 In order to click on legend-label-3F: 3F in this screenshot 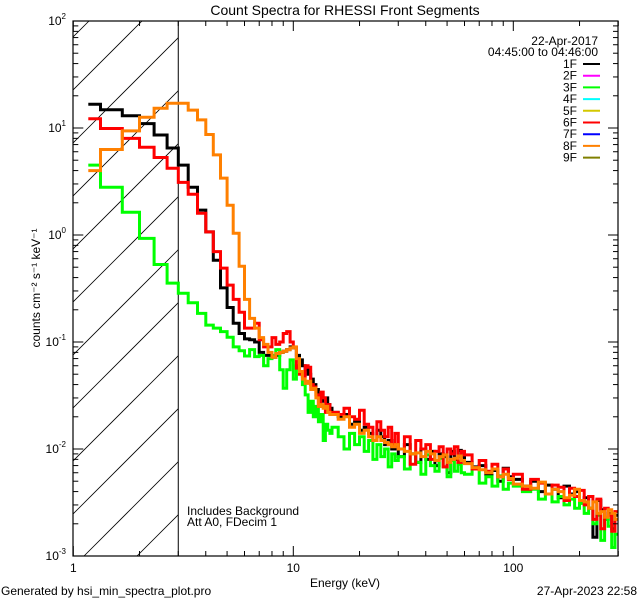, I will do `click(570, 87)`.